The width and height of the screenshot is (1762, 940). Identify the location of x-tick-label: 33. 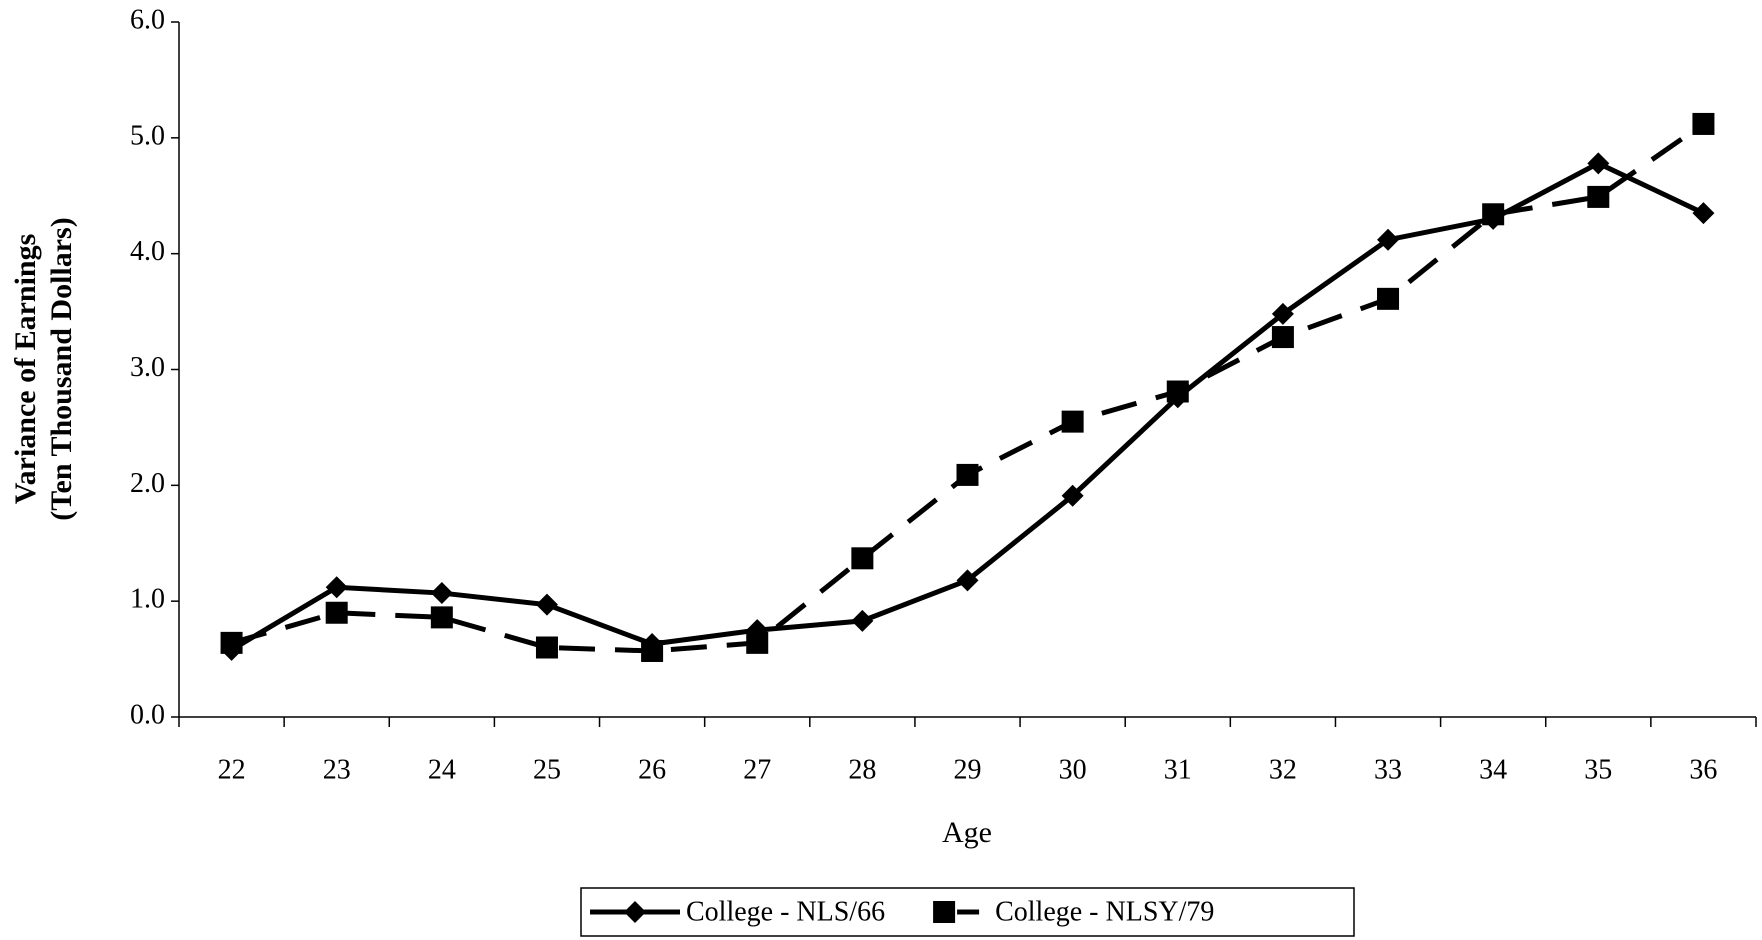
(1388, 769).